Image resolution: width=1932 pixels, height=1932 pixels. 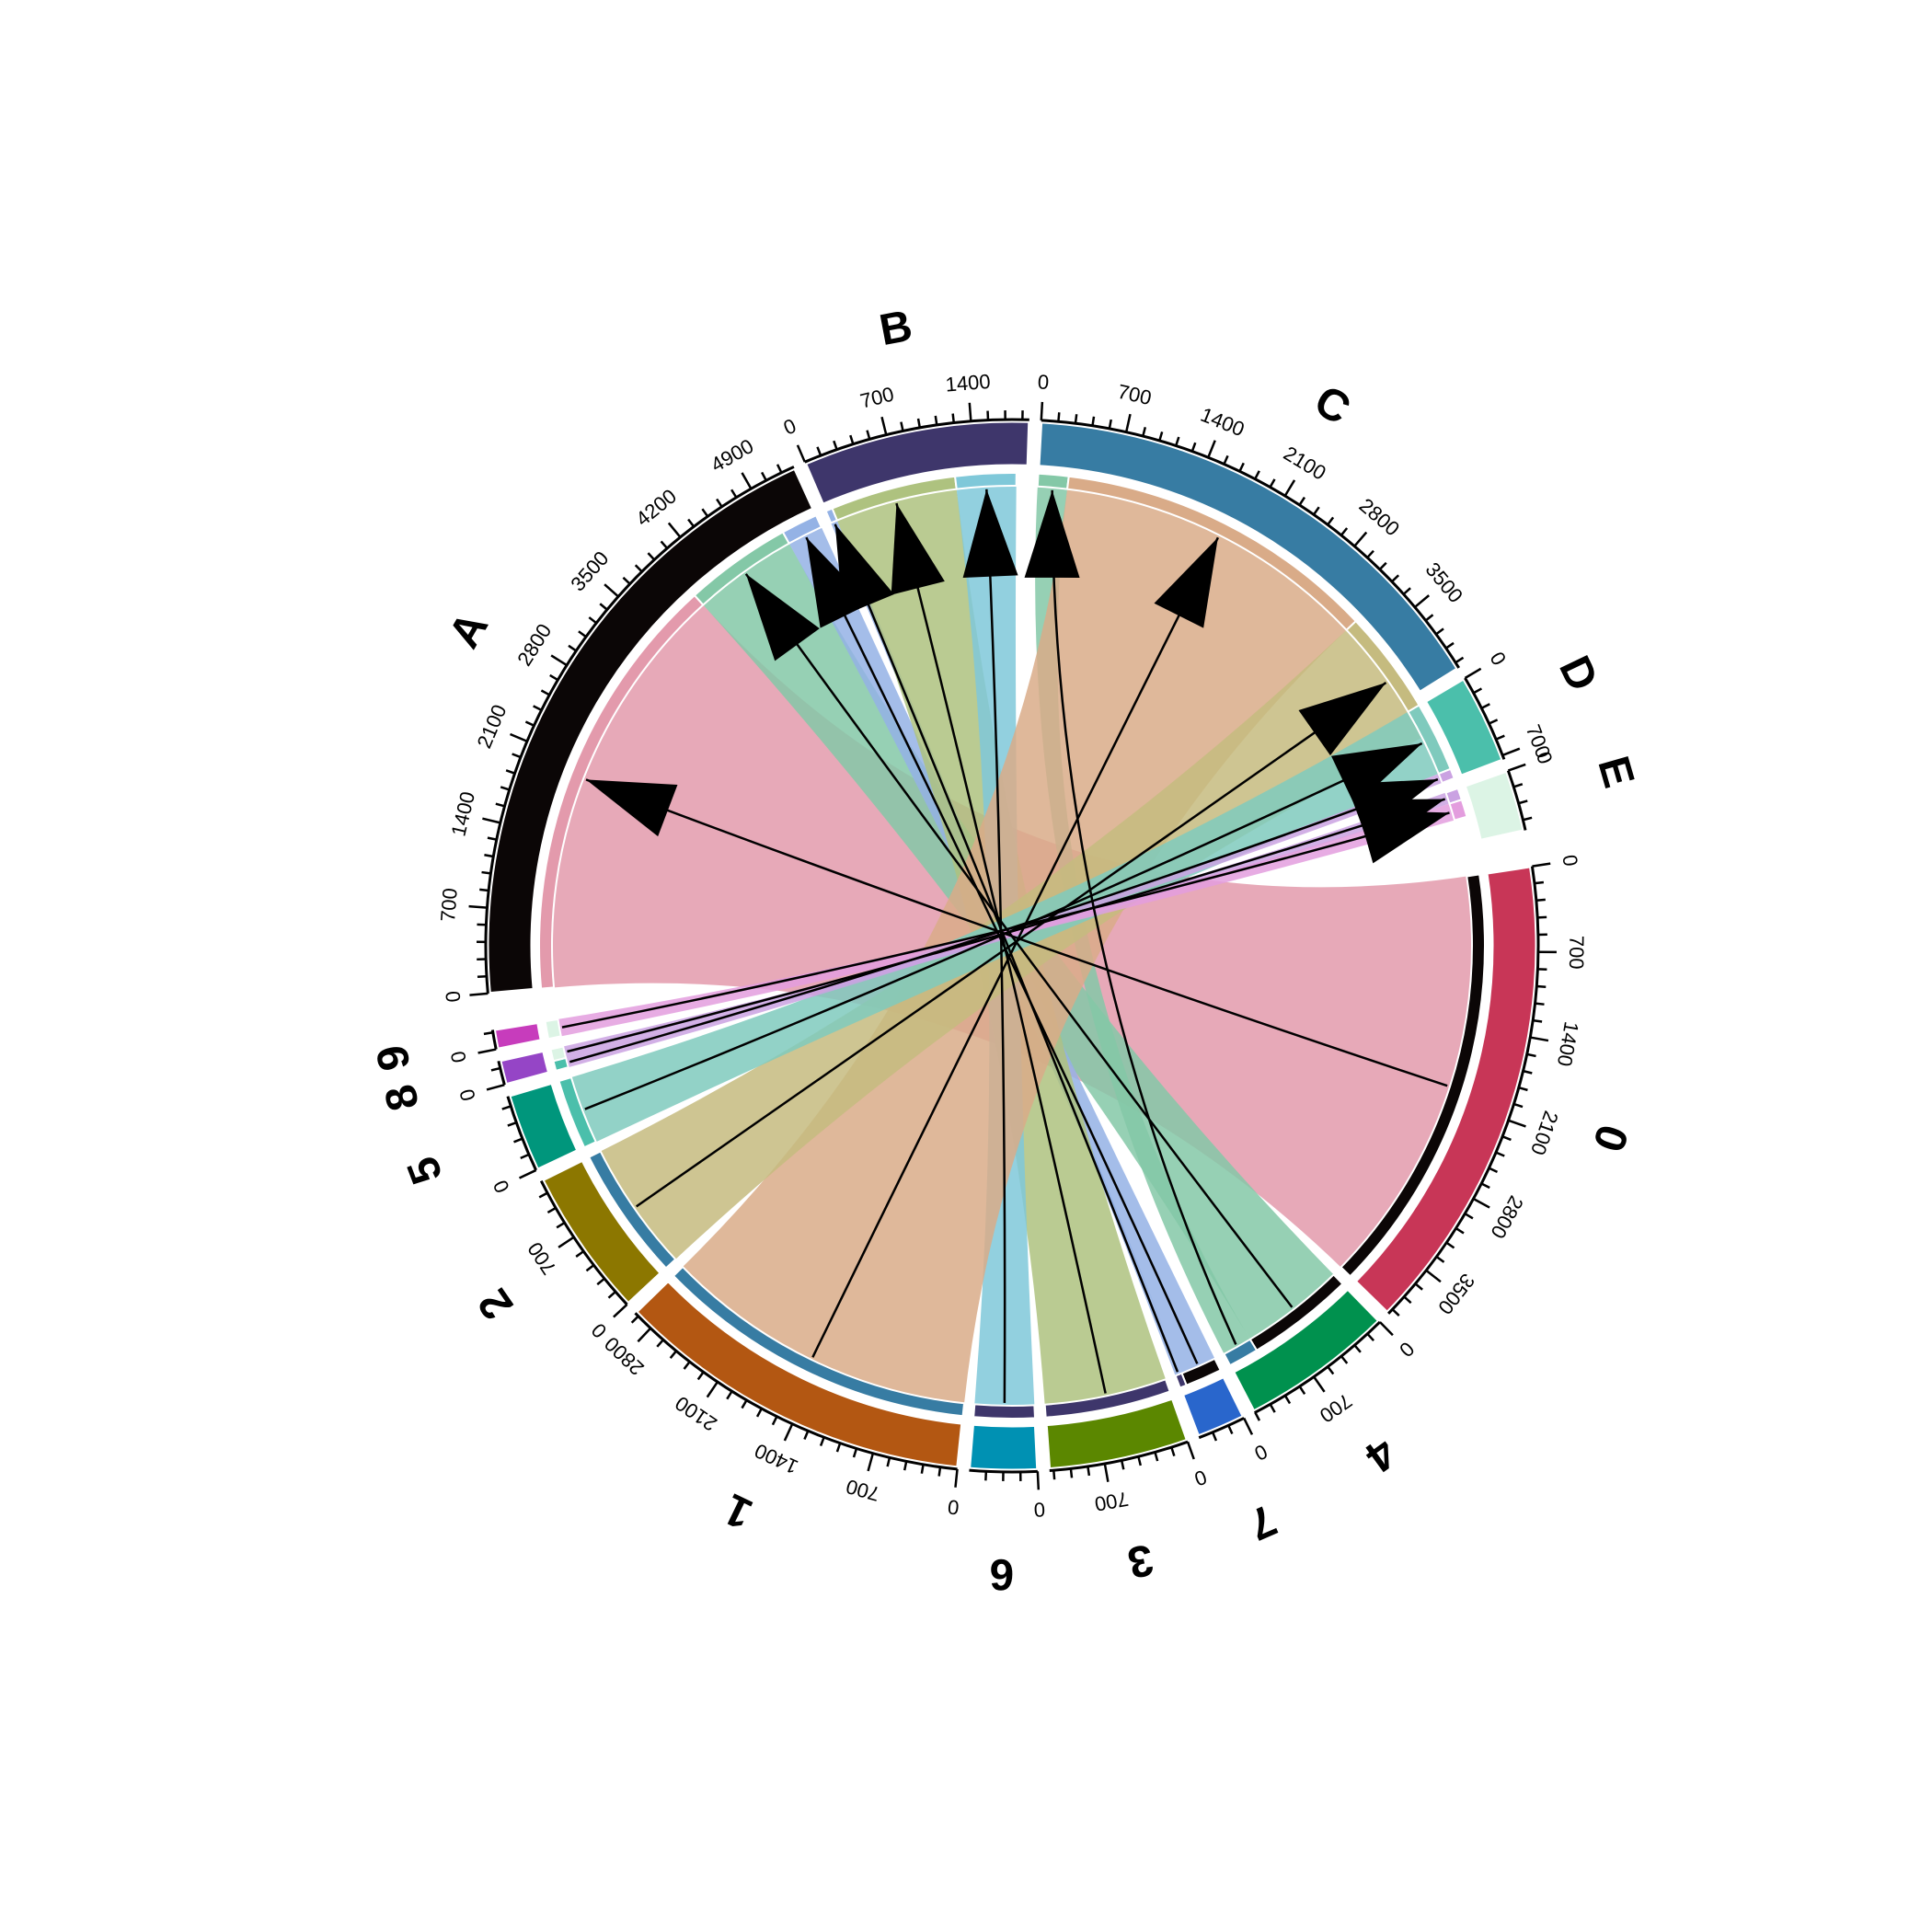 I want to click on sector-label-B: B, so click(x=896, y=329).